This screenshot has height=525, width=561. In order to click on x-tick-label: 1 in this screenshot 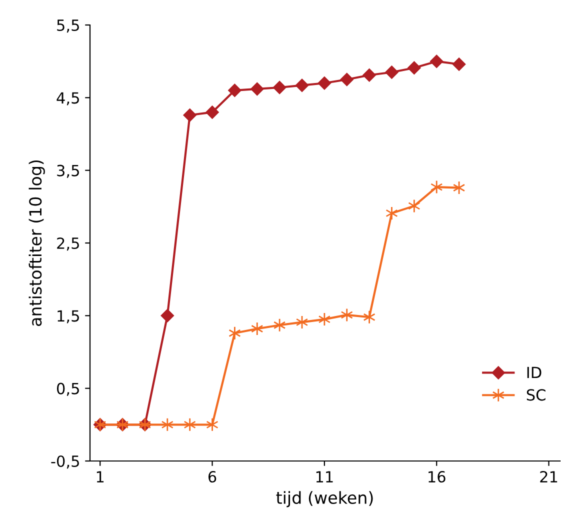, I will do `click(100, 476)`.